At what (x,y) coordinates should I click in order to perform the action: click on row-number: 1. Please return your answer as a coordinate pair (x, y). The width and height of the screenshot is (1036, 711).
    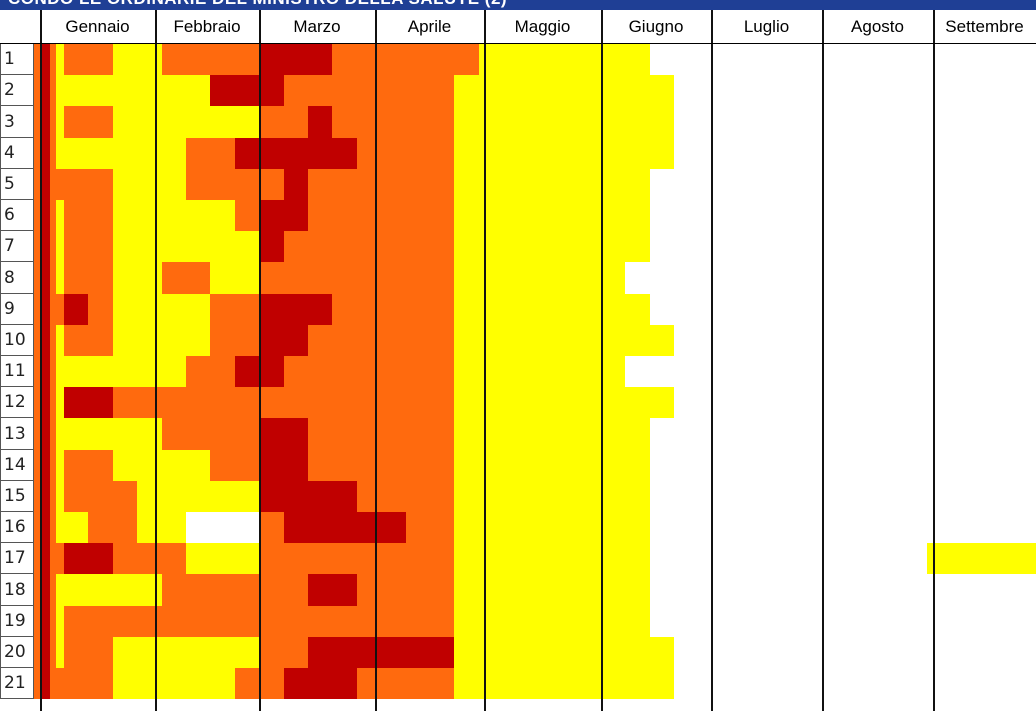
    Looking at the image, I should click on (17, 59).